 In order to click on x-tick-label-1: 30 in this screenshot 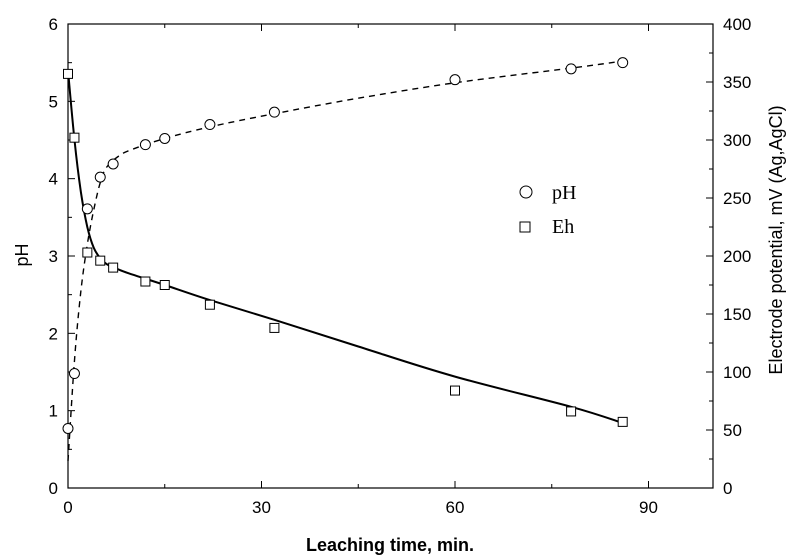, I will do `click(261, 507)`.